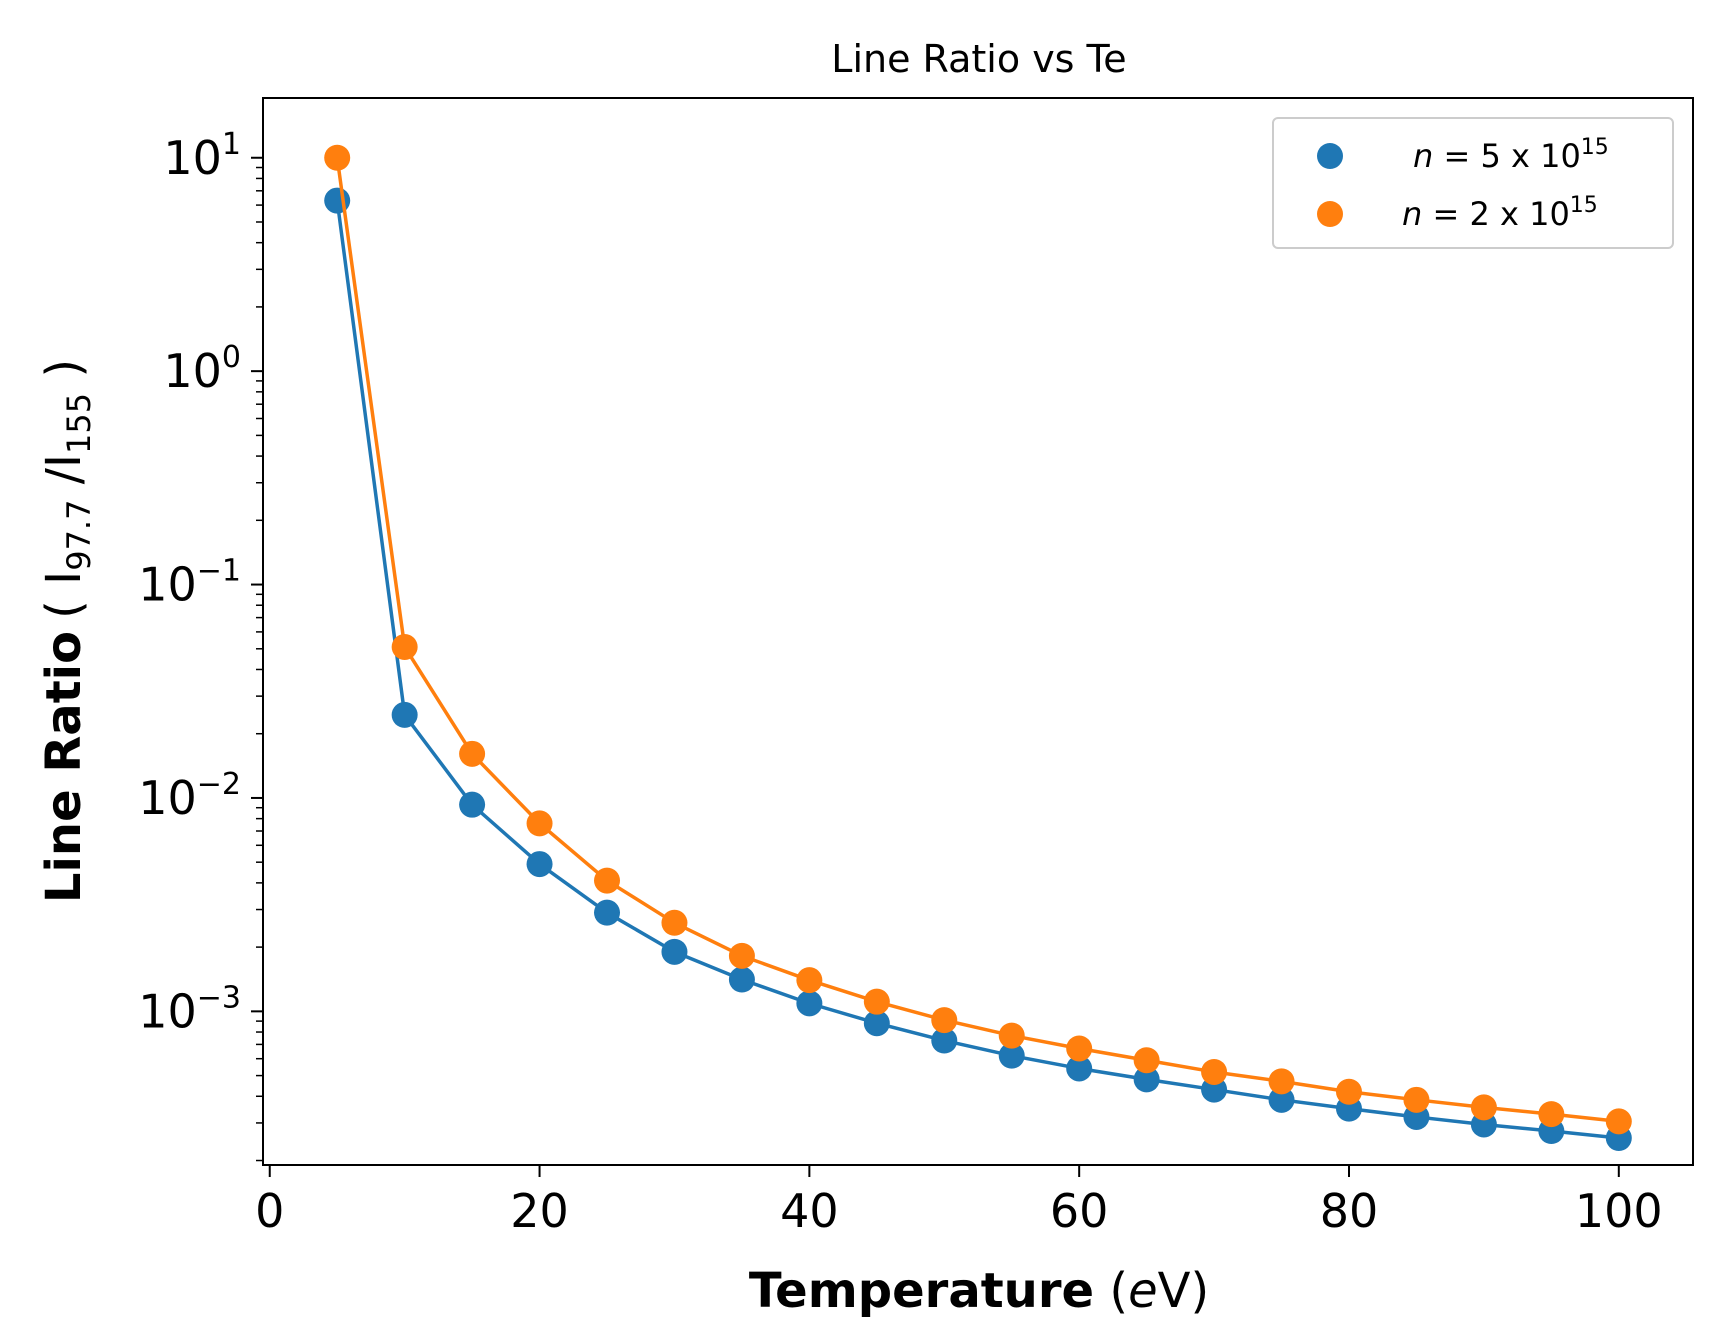 This screenshot has width=1720, height=1336. What do you see at coordinates (1079, 1211) in the screenshot?
I see `x-tick-label: 60` at bounding box center [1079, 1211].